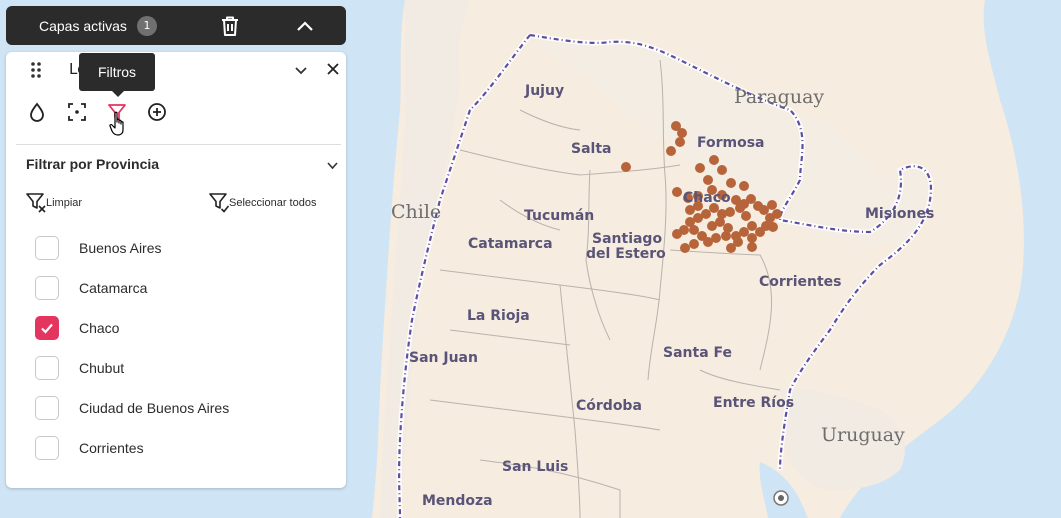  Describe the element at coordinates (273, 203) in the screenshot. I see `select-all-label: Seleccionar todos` at that location.